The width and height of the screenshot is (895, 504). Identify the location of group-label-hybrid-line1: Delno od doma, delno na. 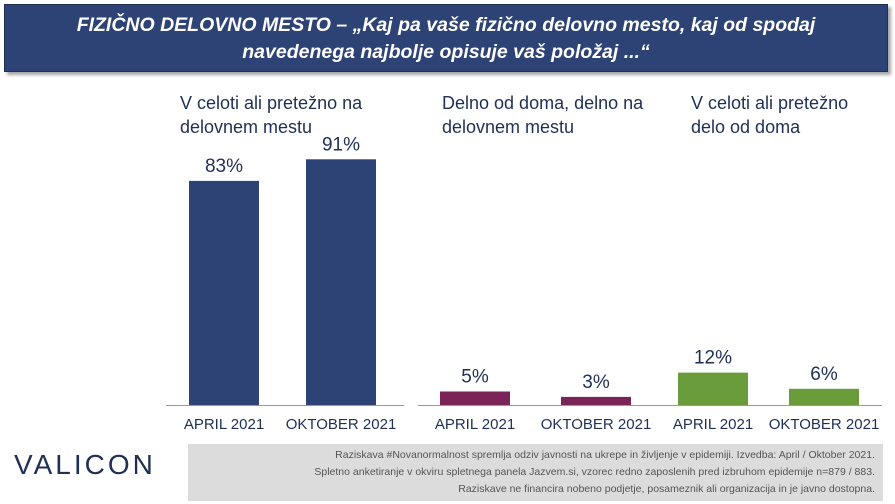
(543, 103).